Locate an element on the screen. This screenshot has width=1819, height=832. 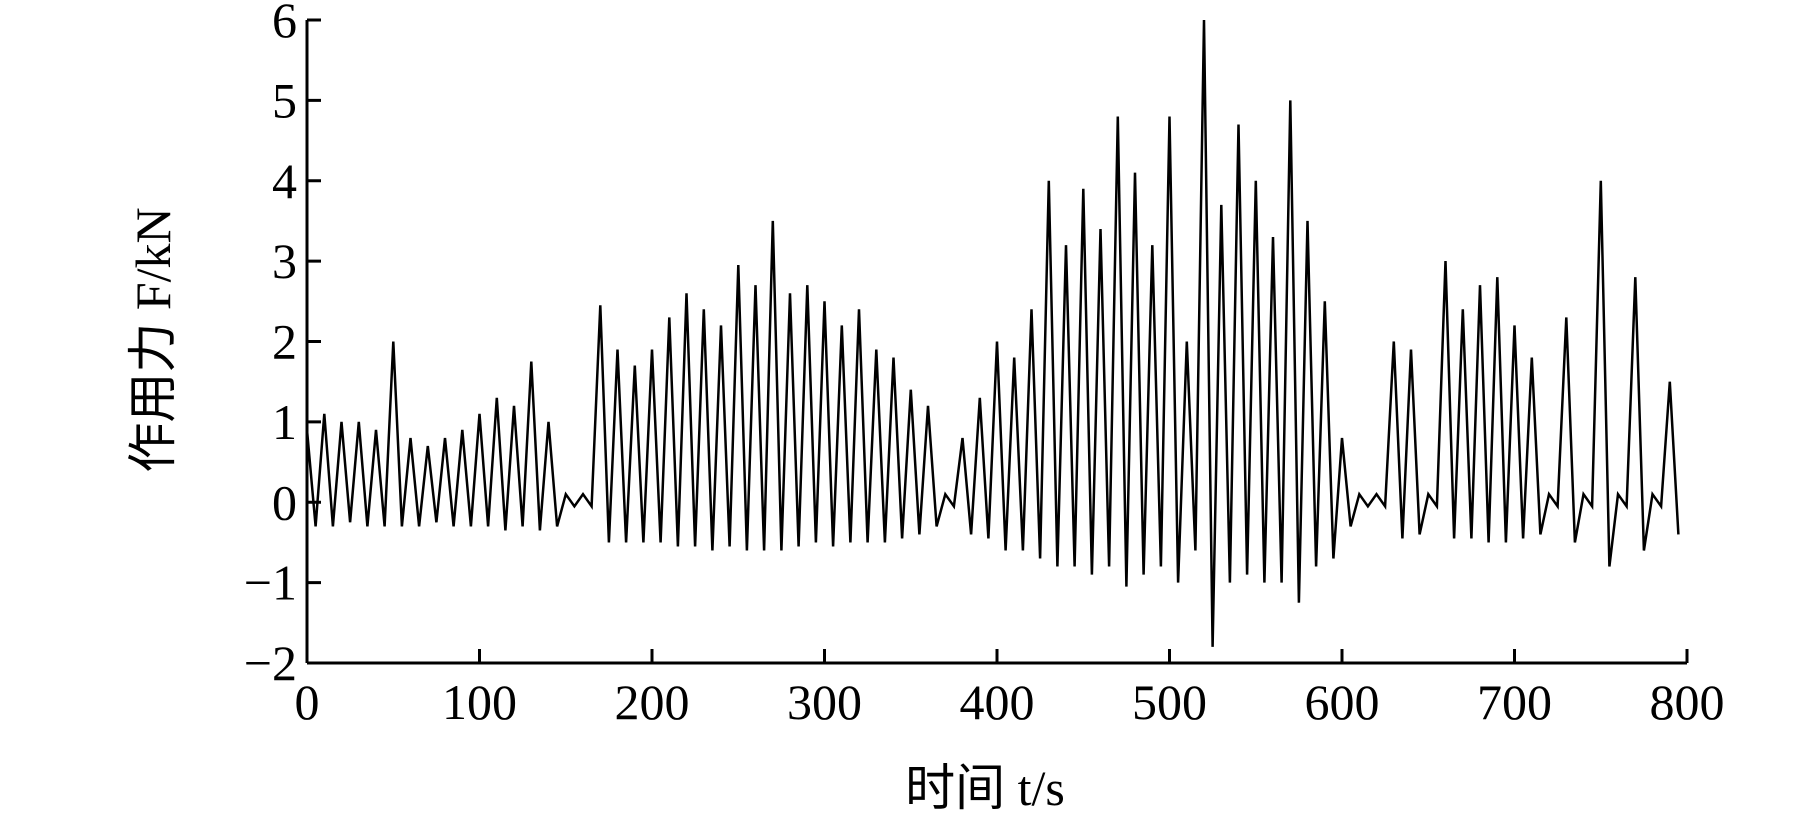
y-tick-label: 5 is located at coordinates (284, 100).